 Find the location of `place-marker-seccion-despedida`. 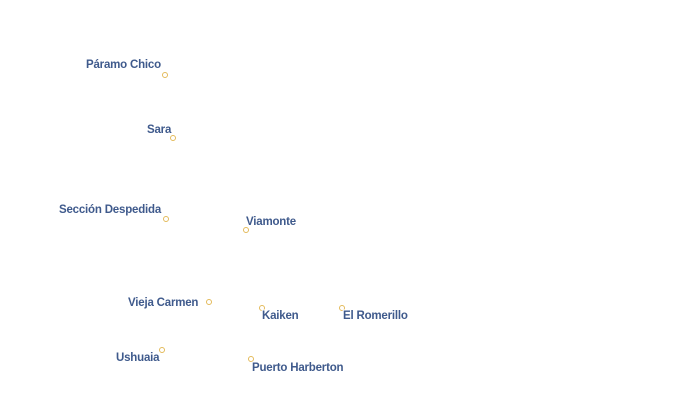

place-marker-seccion-despedida is located at coordinates (166, 219).